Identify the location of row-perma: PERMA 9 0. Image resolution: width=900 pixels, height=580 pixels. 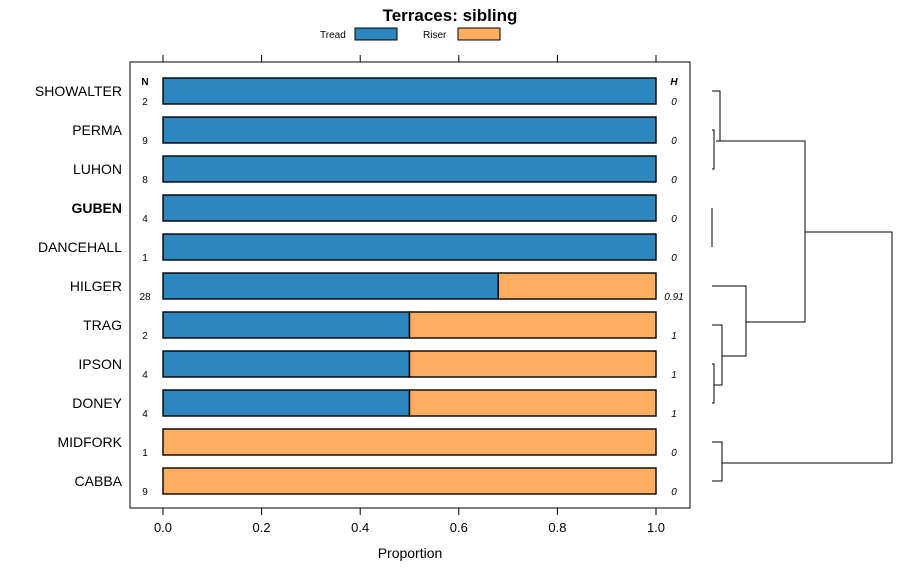
(374, 131).